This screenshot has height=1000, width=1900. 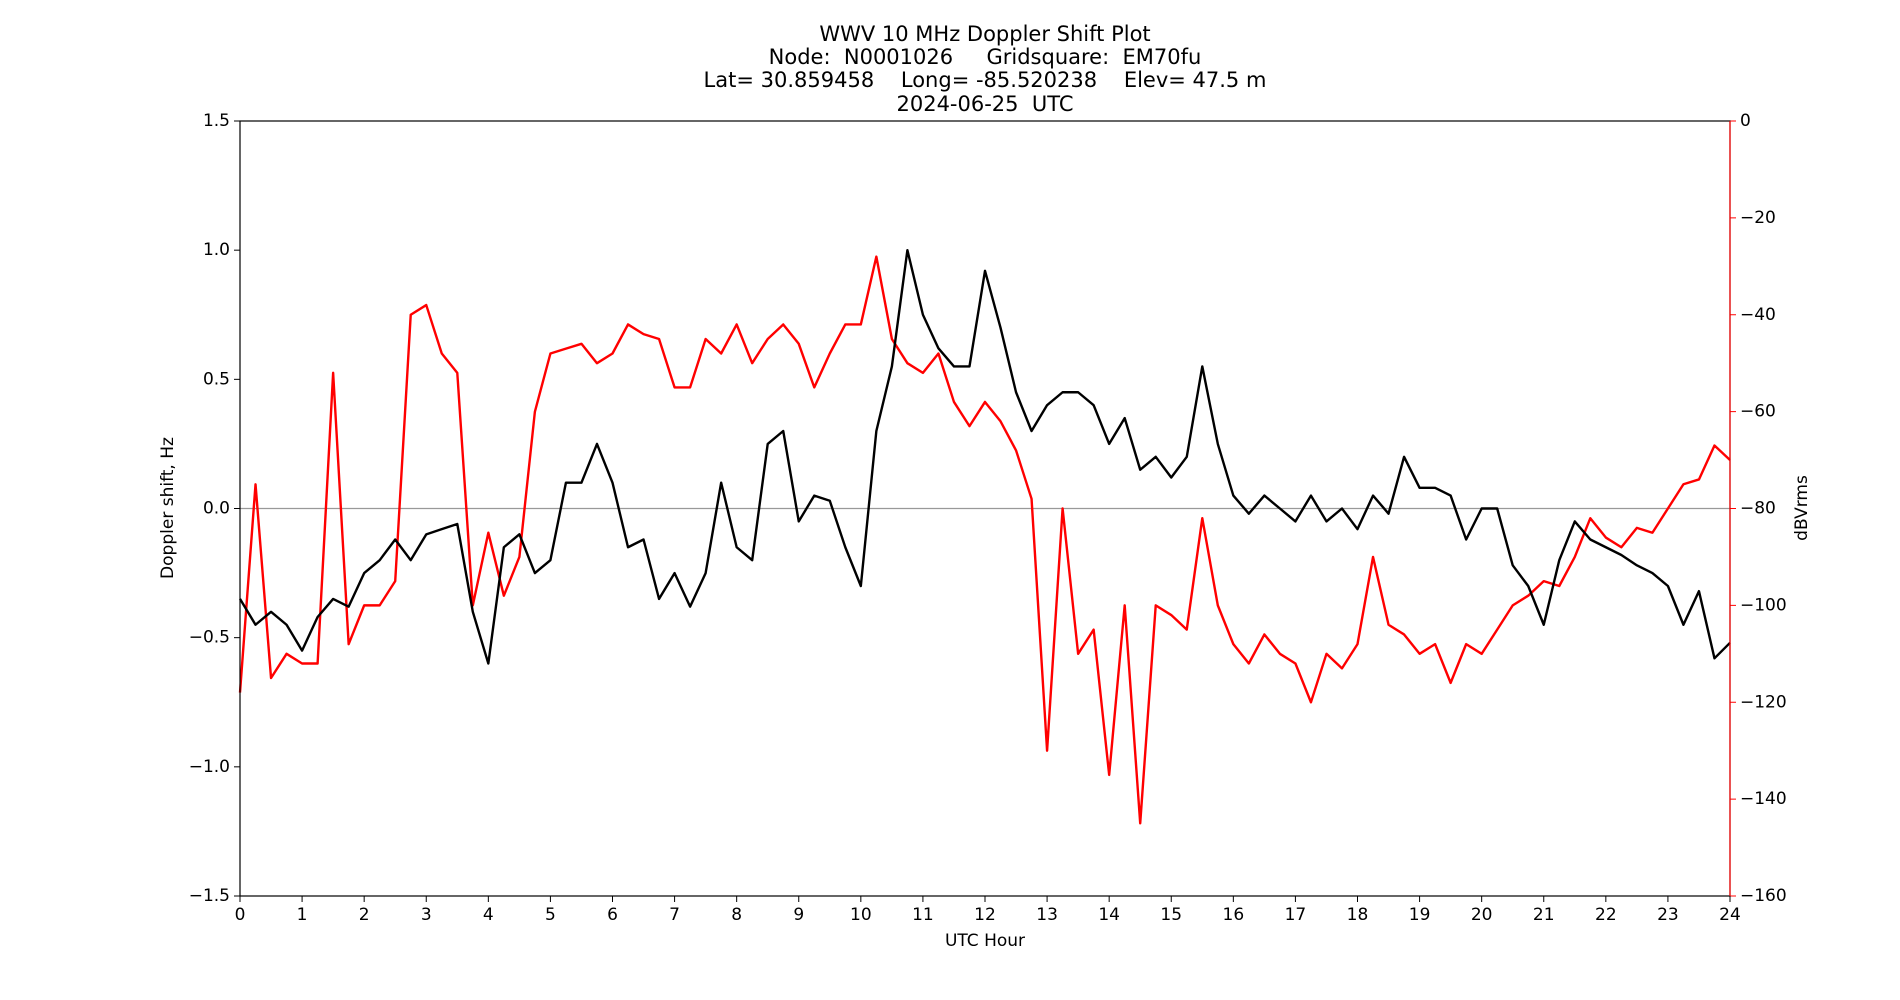 I want to click on x-tick-label: 18, so click(x=1358, y=915).